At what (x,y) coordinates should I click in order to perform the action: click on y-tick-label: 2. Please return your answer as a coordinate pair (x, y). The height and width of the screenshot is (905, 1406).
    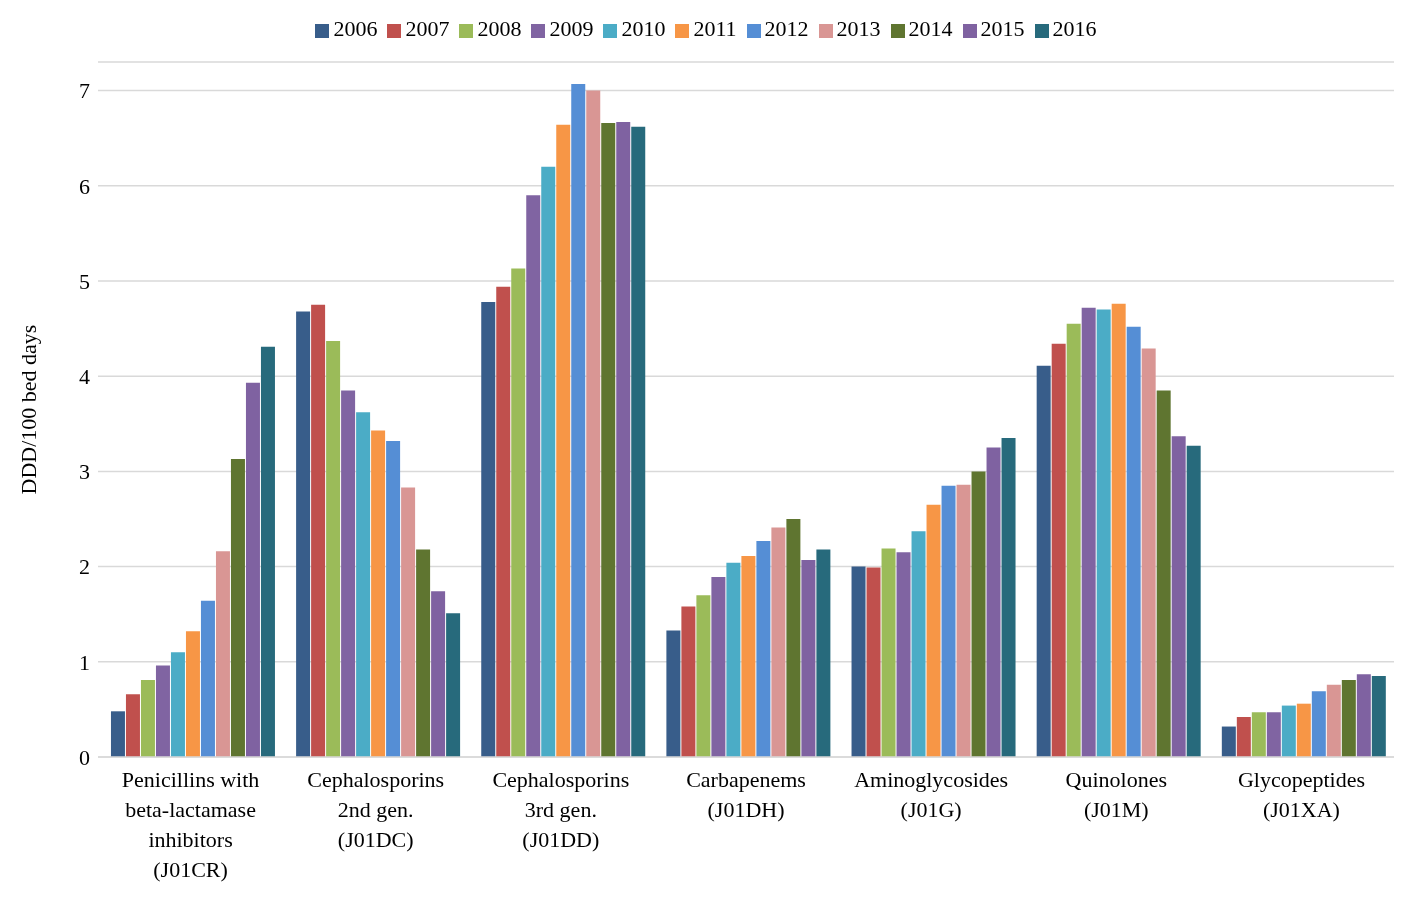
    Looking at the image, I should click on (84, 567).